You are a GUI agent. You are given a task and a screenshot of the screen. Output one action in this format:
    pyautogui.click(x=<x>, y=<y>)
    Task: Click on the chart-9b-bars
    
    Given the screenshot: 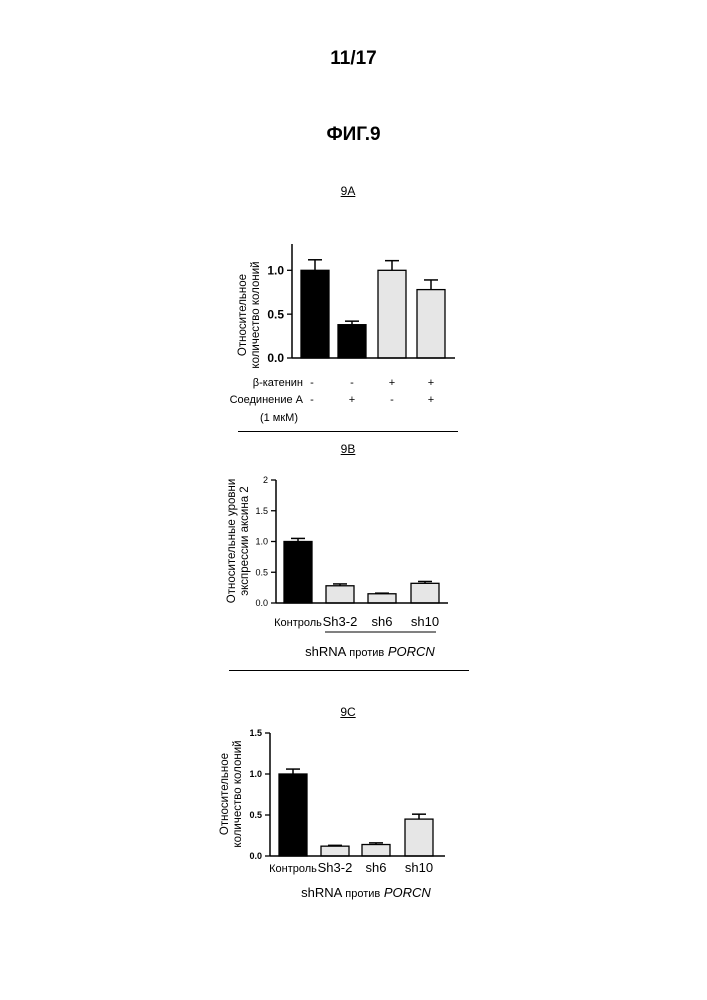 What is the action you would take?
    pyautogui.click(x=361, y=573)
    